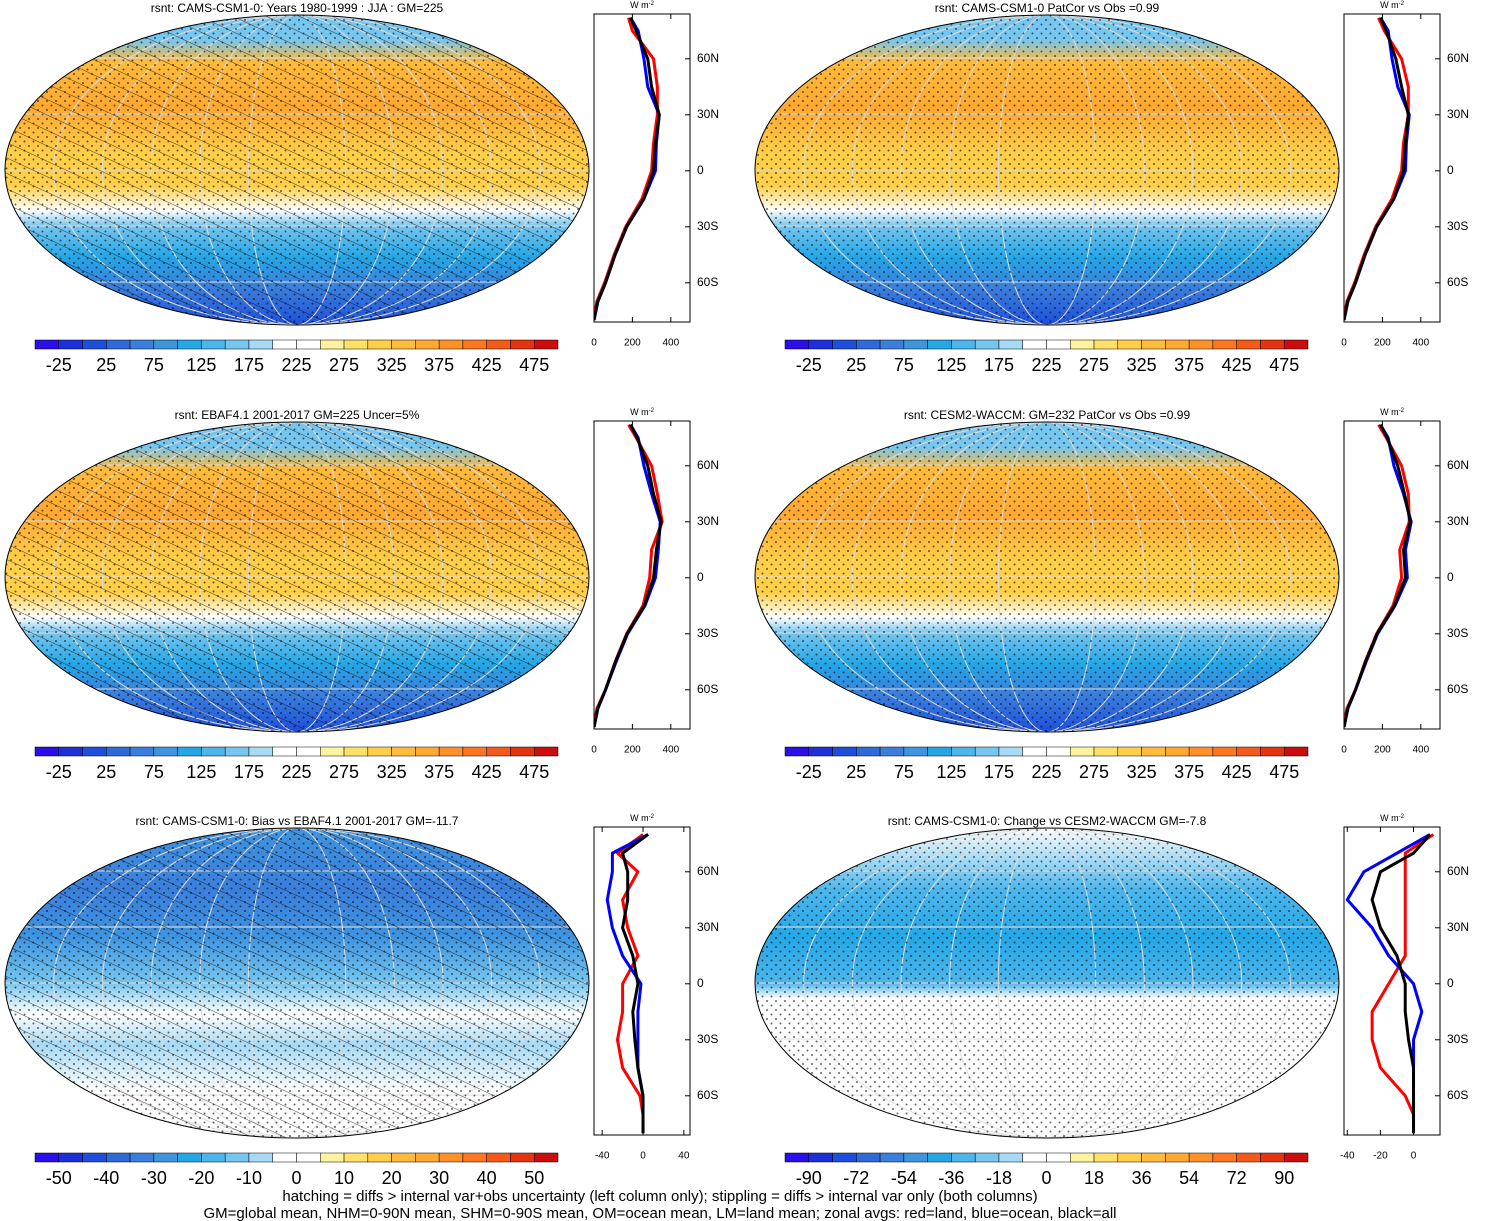 Image resolution: width=1485 pixels, height=1221 pixels. Describe the element at coordinates (534, 772) in the screenshot. I see `colorbar-label: 475` at that location.